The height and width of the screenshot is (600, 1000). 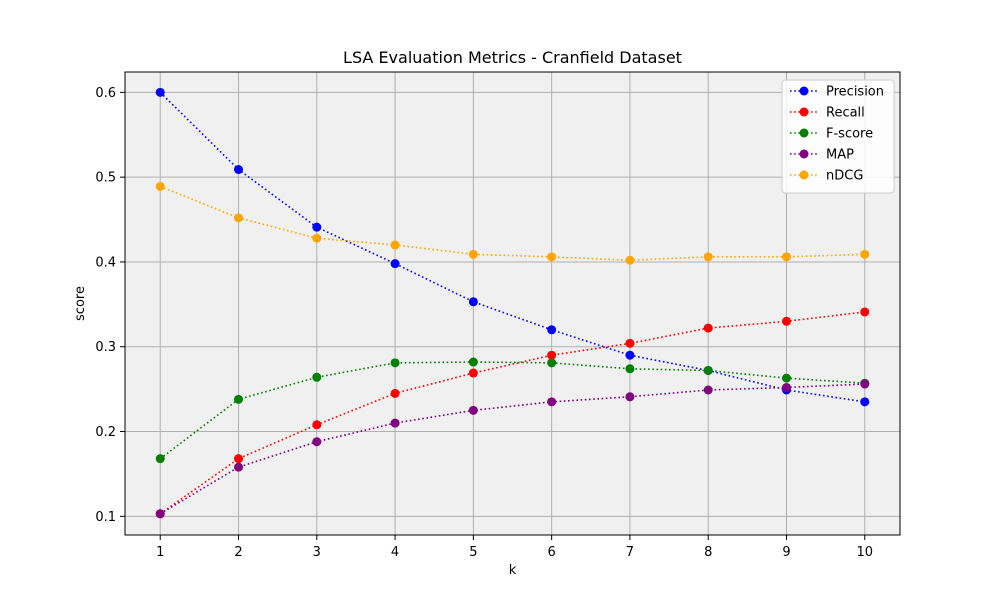 I want to click on x-tick-label: 7, so click(x=630, y=552).